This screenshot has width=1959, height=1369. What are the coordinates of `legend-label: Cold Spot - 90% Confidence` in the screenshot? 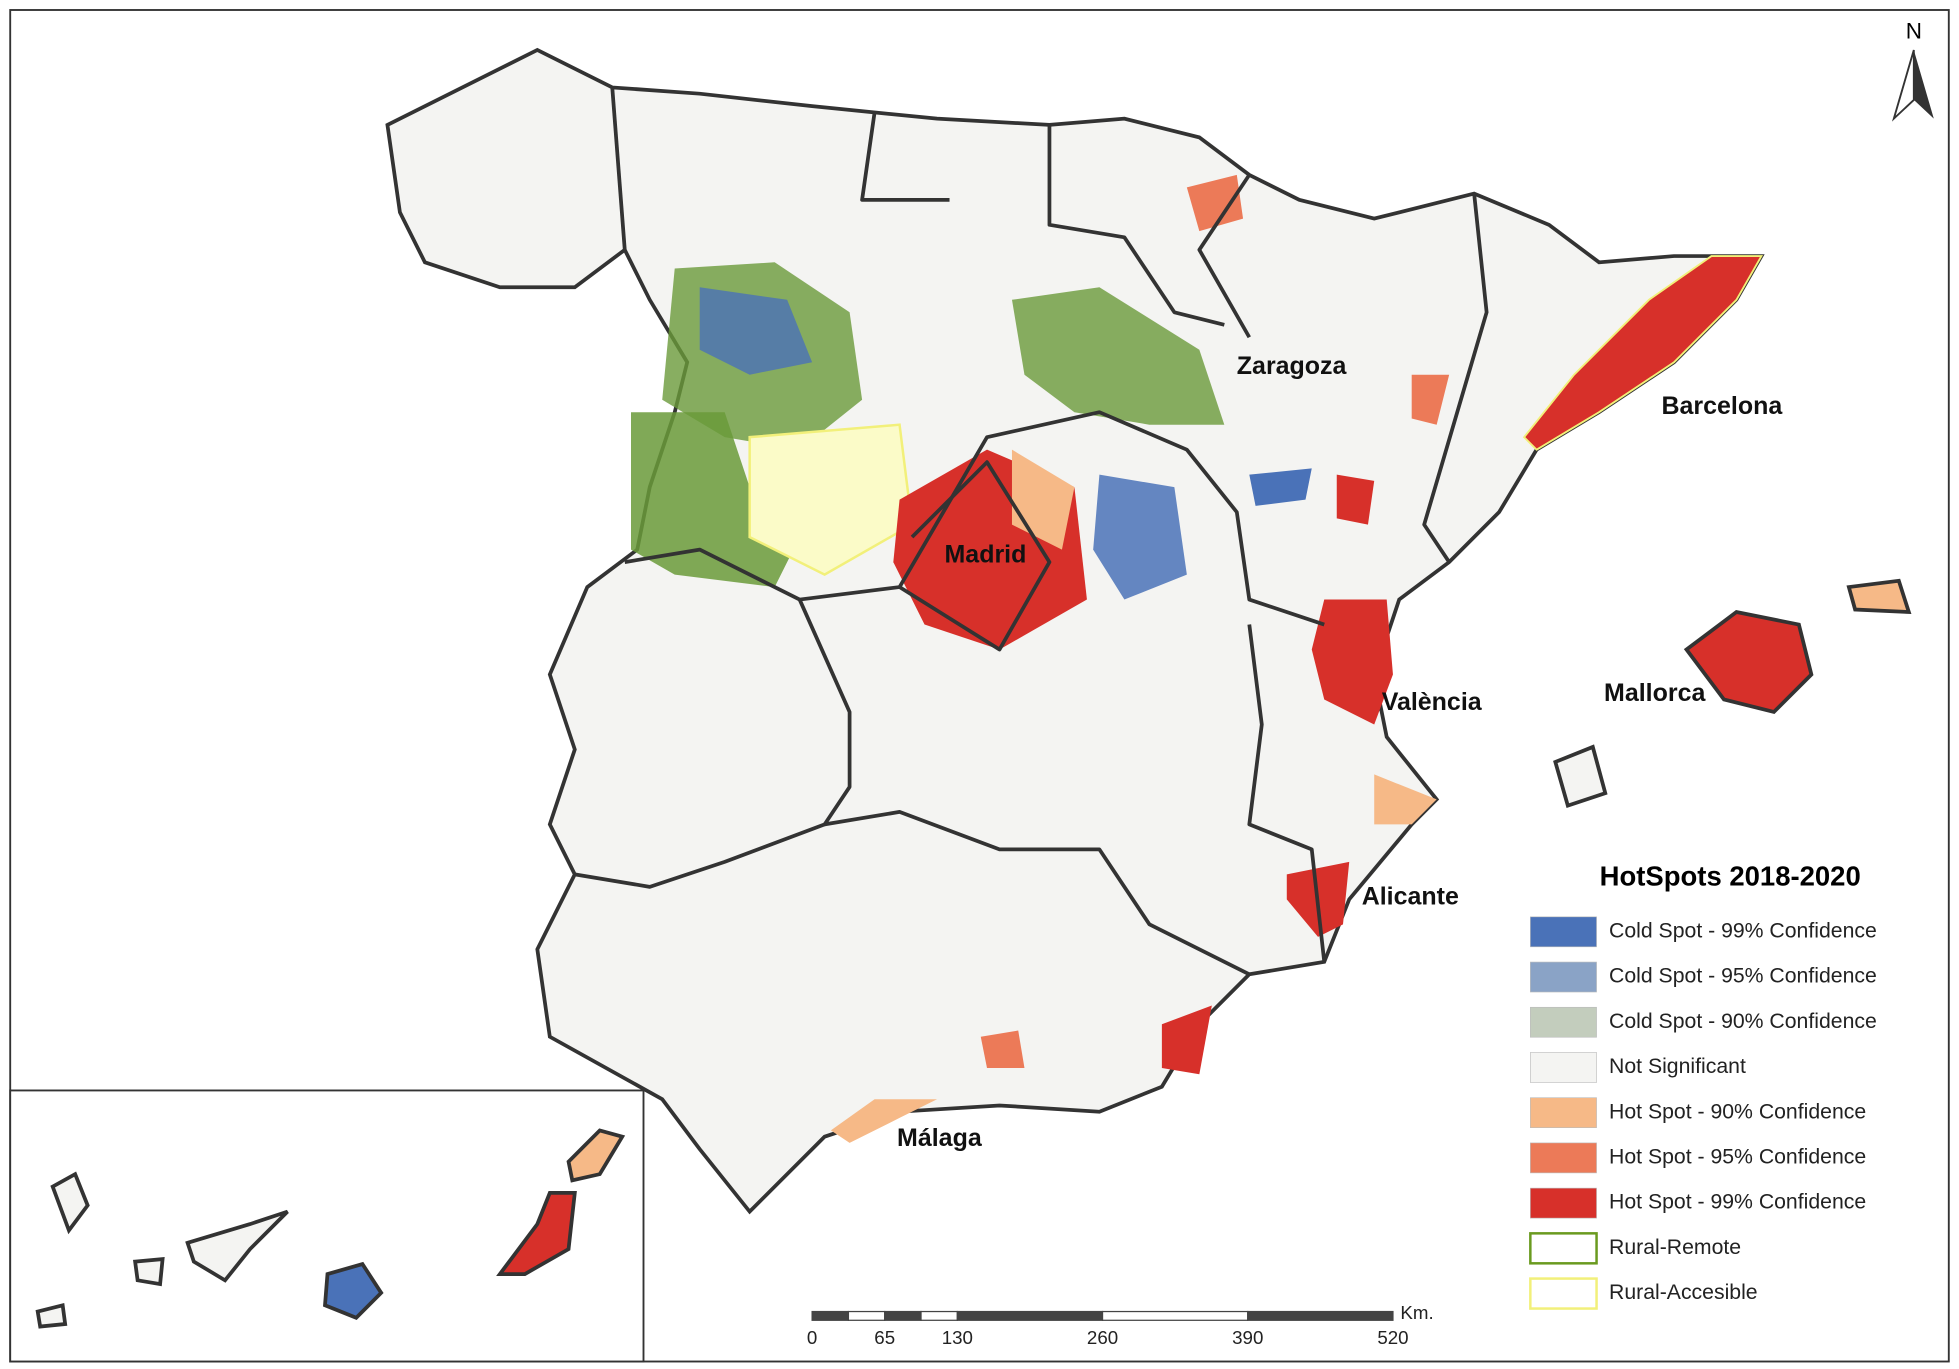 It's located at (1743, 1021).